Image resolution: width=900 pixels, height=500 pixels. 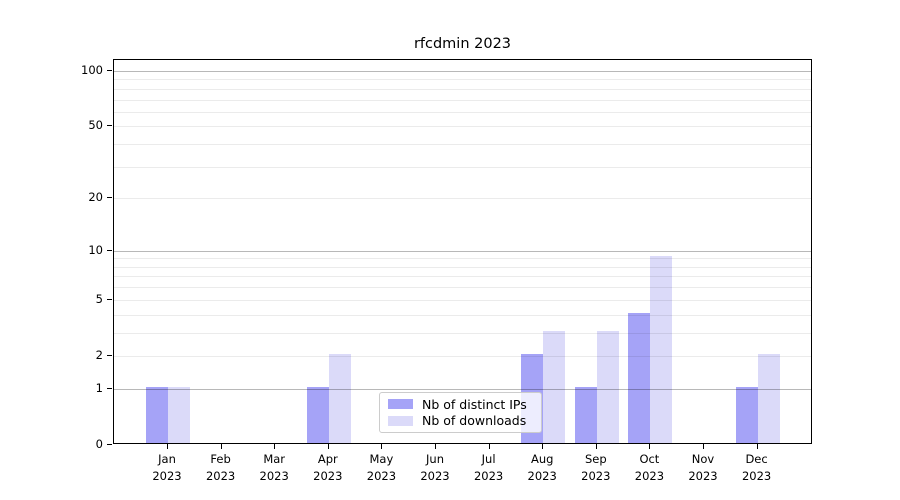 What do you see at coordinates (756, 467) in the screenshot?
I see `x-axis-tick-label-dec: Dec 2023` at bounding box center [756, 467].